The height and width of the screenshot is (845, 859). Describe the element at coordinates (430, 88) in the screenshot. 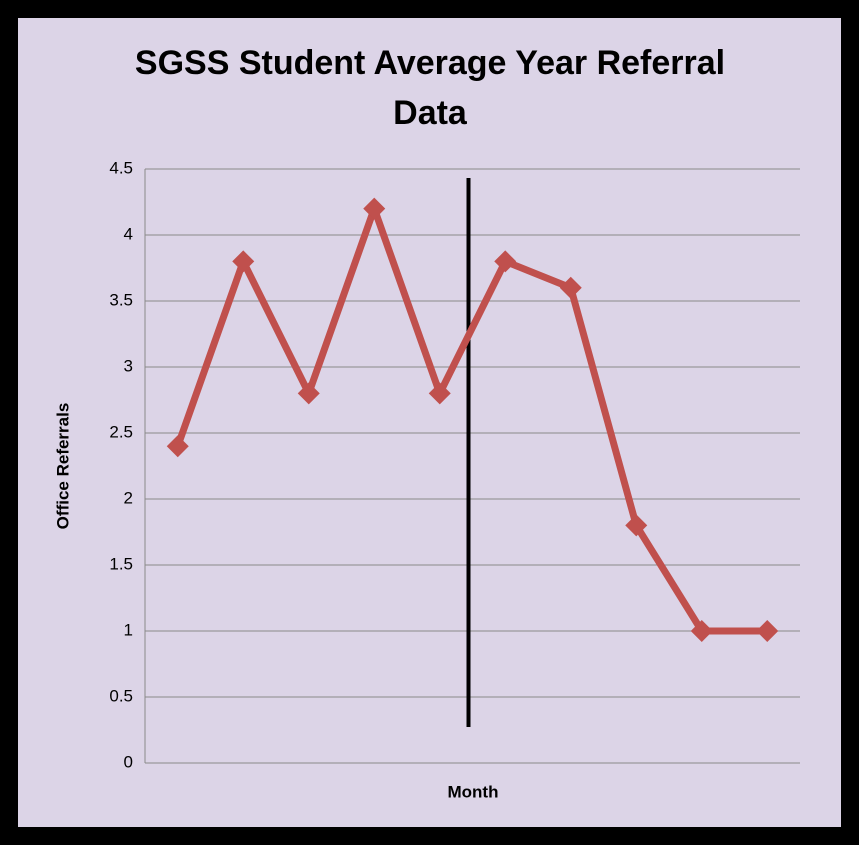

I see `chart-title: SGSS Student Average Year Referral Data` at that location.